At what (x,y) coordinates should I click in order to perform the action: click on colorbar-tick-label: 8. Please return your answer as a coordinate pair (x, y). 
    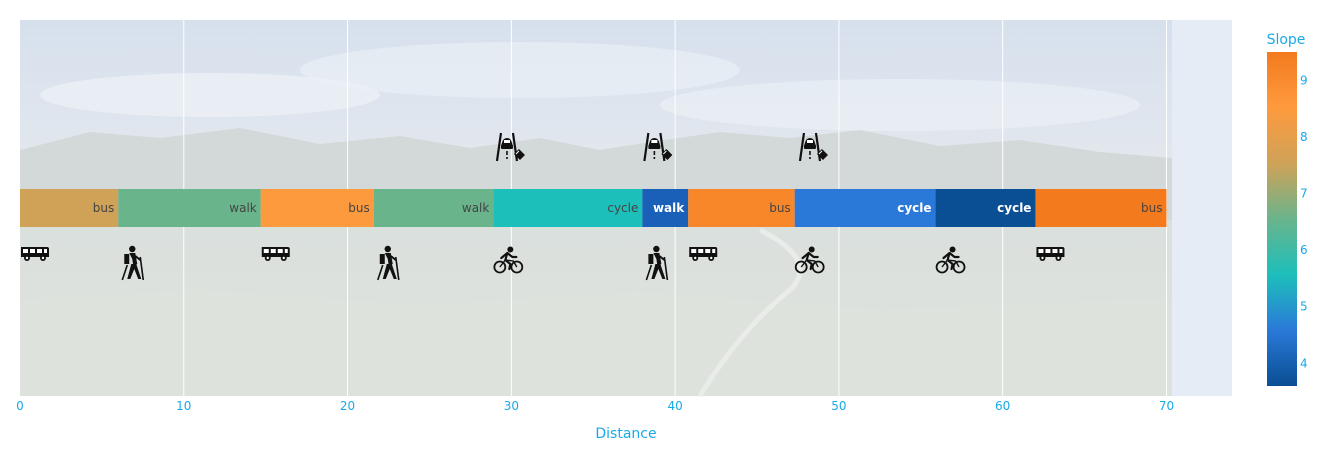
    Looking at the image, I should click on (1304, 137).